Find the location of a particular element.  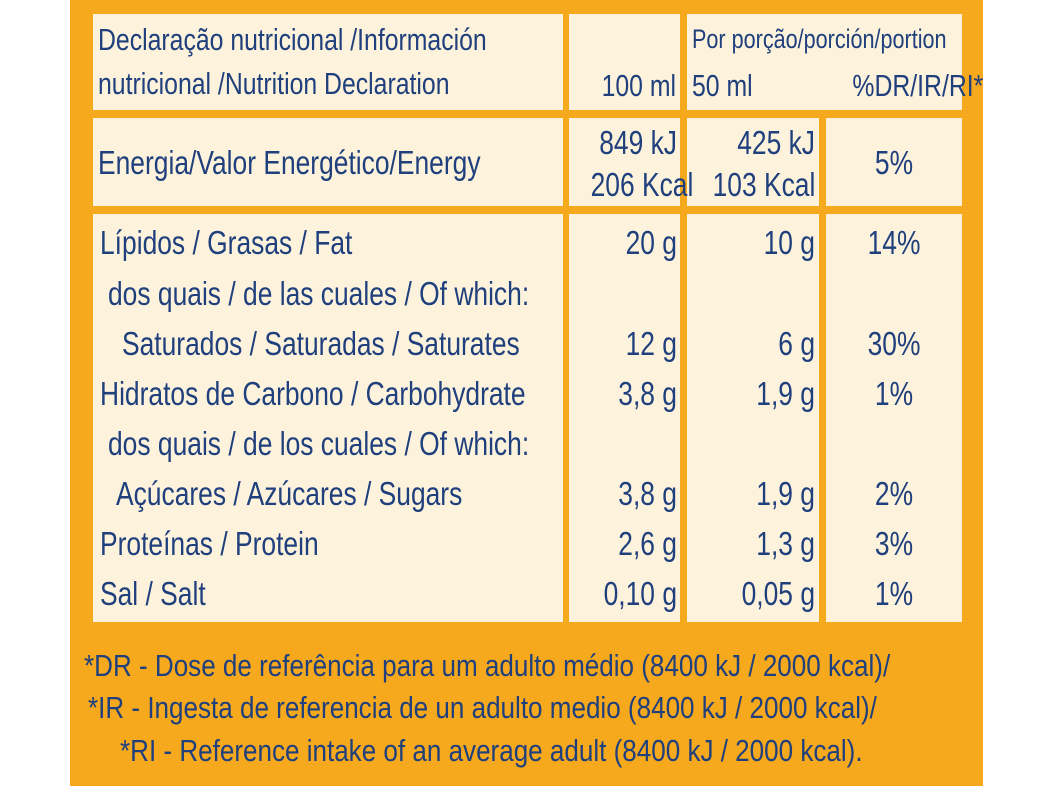

nutrients-50ml-cell is located at coordinates (753, 418).